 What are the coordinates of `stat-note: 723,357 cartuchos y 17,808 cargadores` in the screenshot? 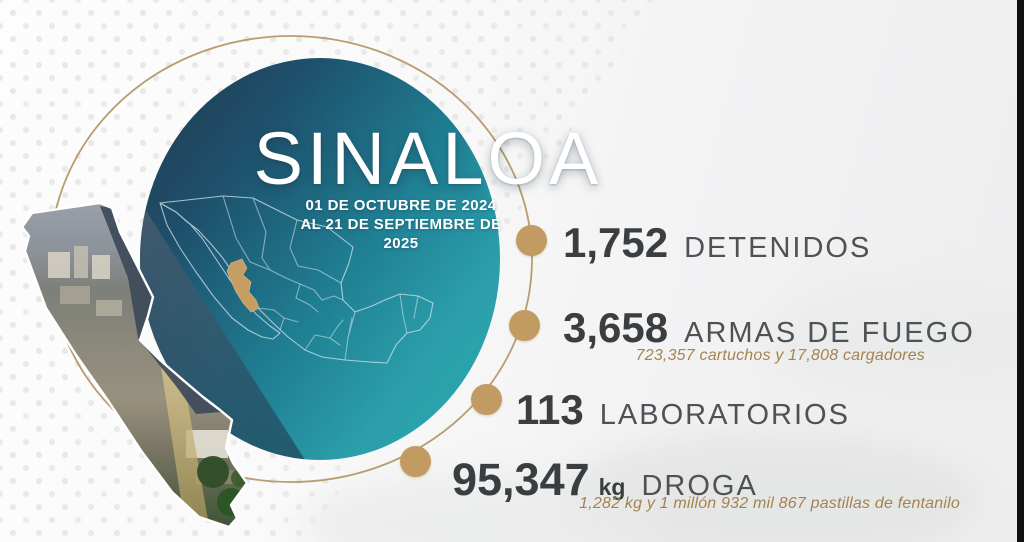 It's located at (780, 355).